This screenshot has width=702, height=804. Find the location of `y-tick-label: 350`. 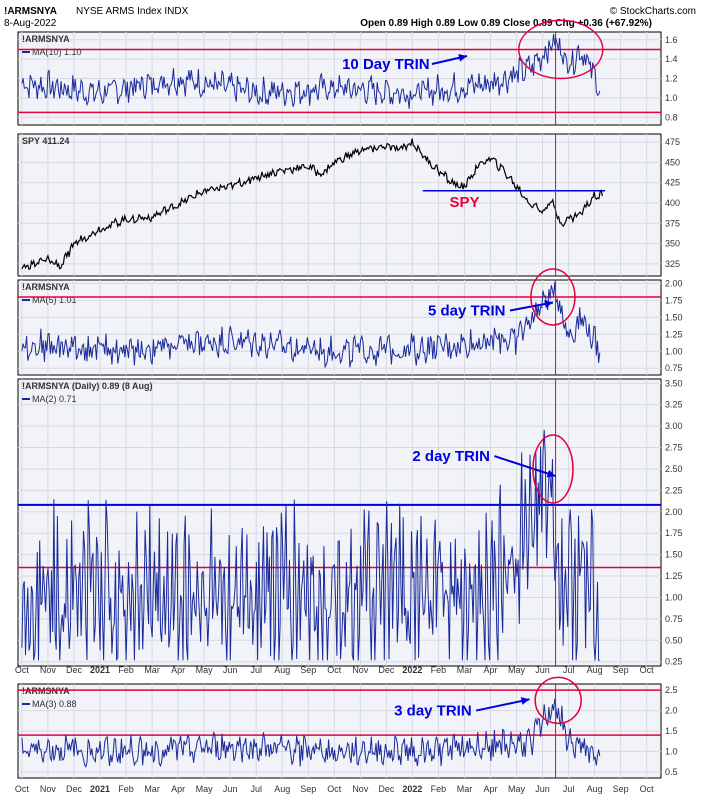

y-tick-label: 350 is located at coordinates (672, 244).